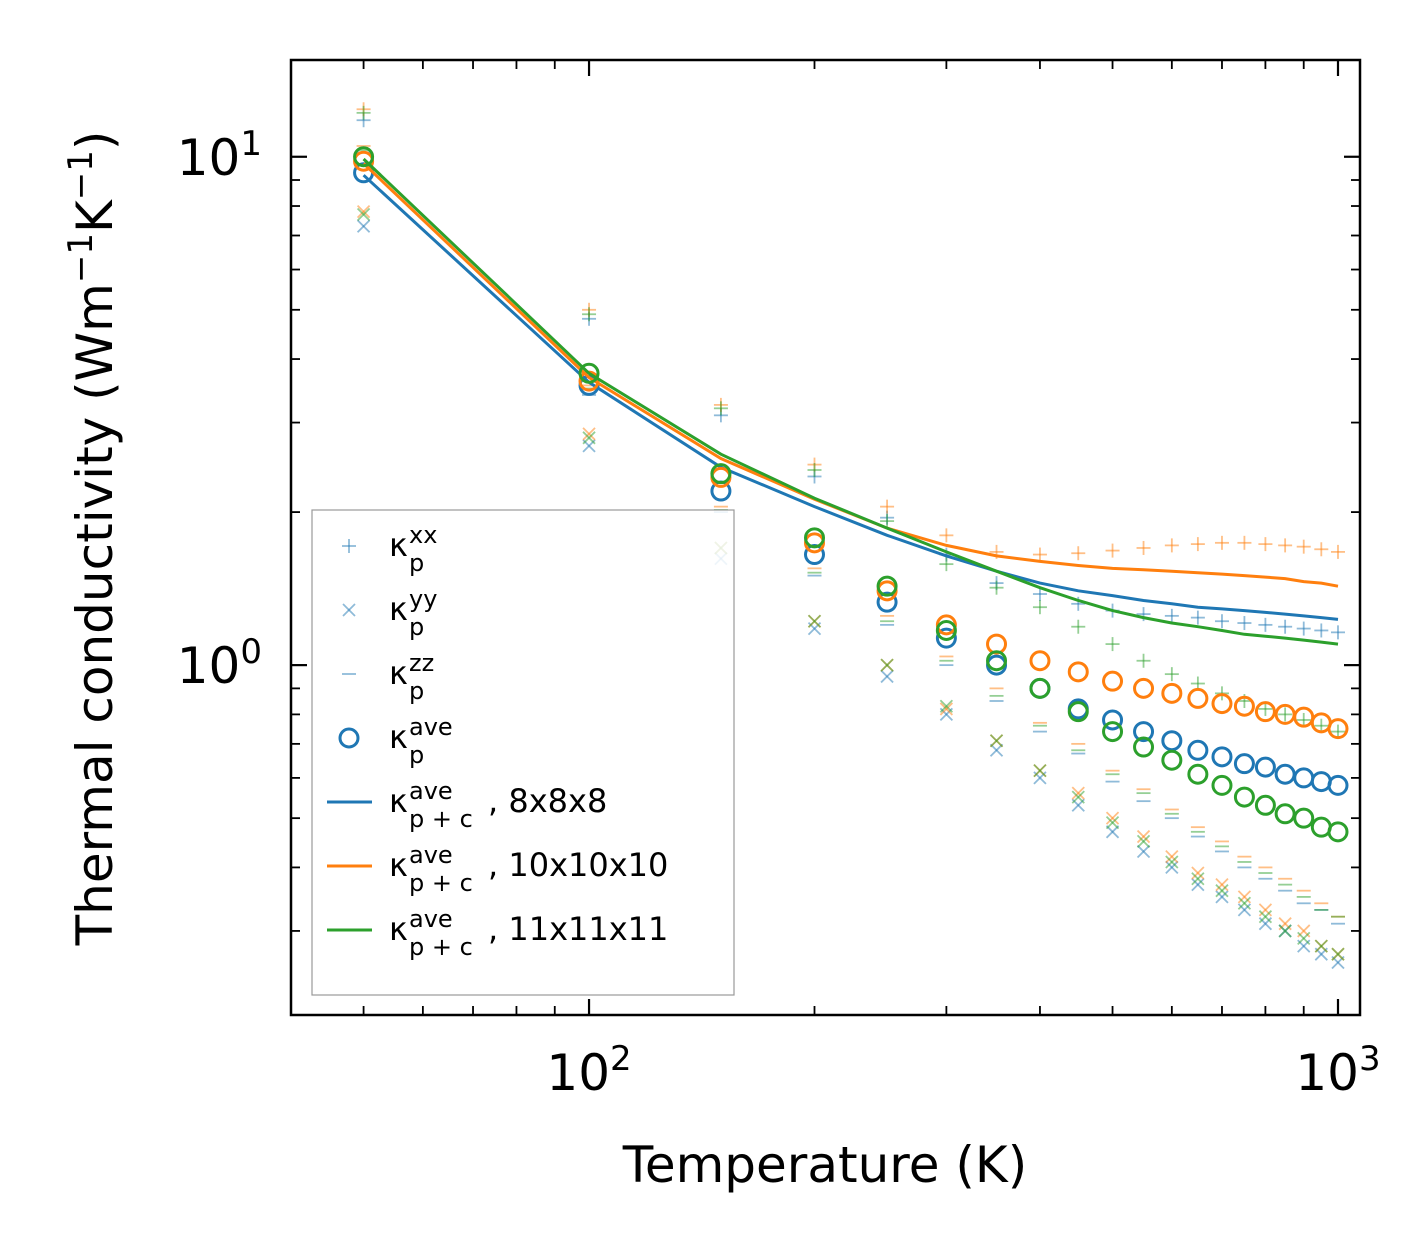 This screenshot has height=1254, width=1421. Describe the element at coordinates (421, 663) in the screenshot. I see `legend-label-sup: zz` at that location.